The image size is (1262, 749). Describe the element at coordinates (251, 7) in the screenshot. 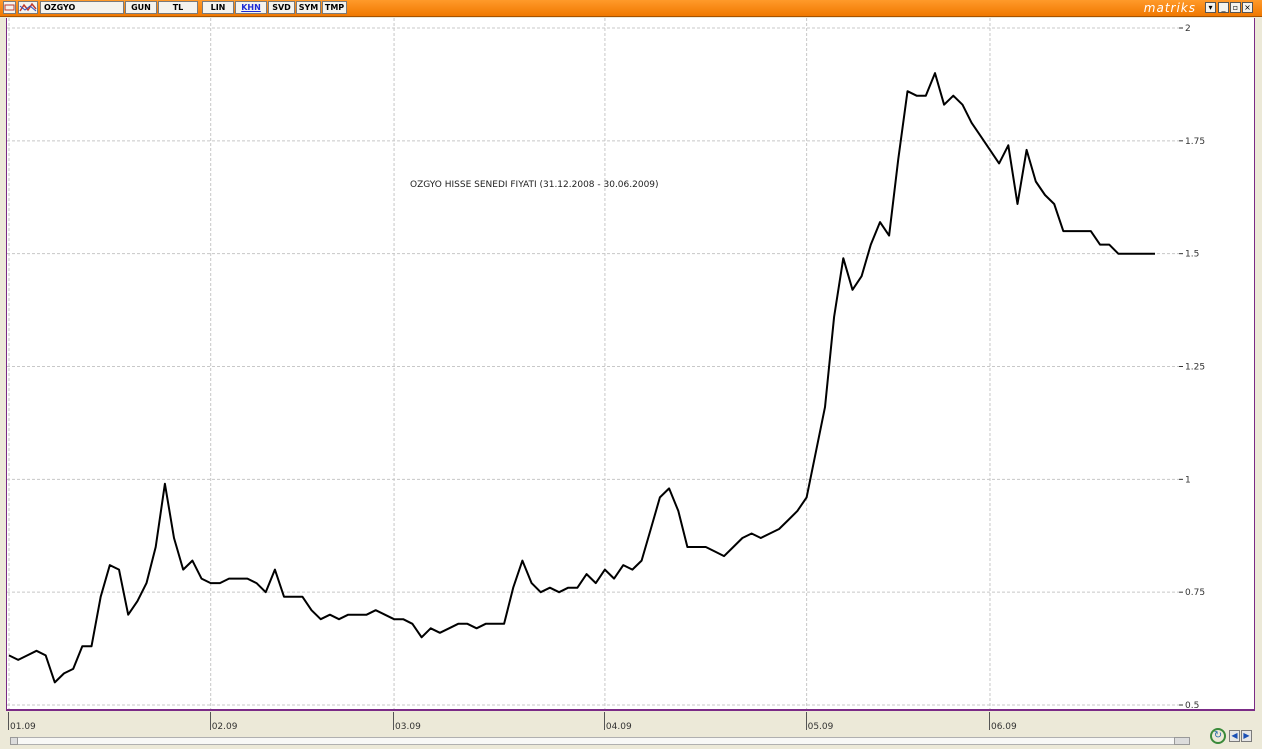

I see `khn-button: KHN` at that location.